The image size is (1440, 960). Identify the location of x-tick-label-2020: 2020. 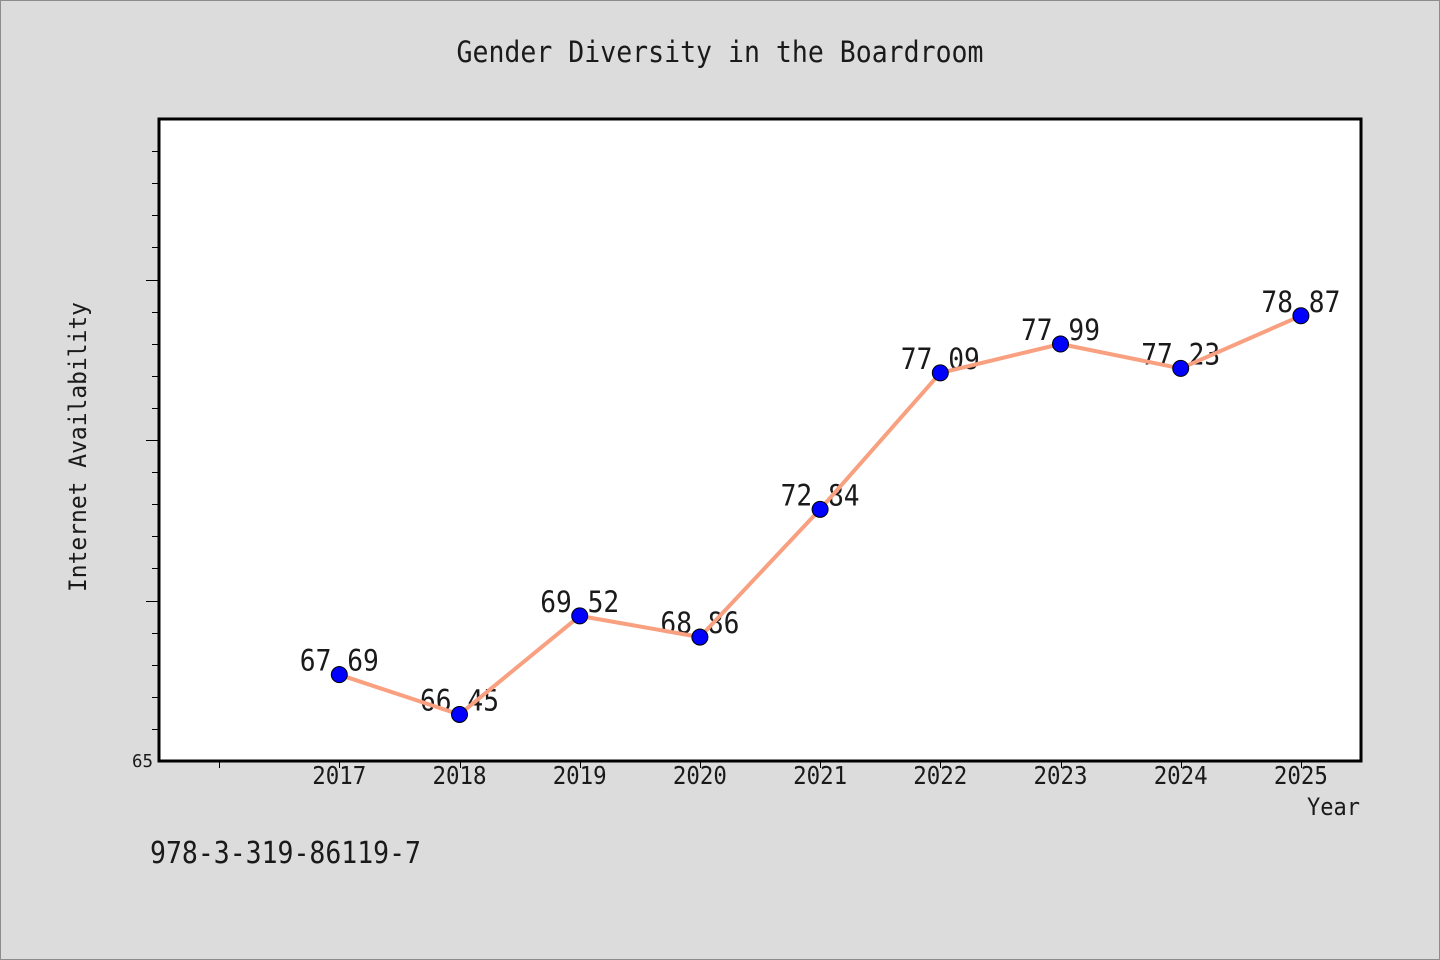
(700, 775).